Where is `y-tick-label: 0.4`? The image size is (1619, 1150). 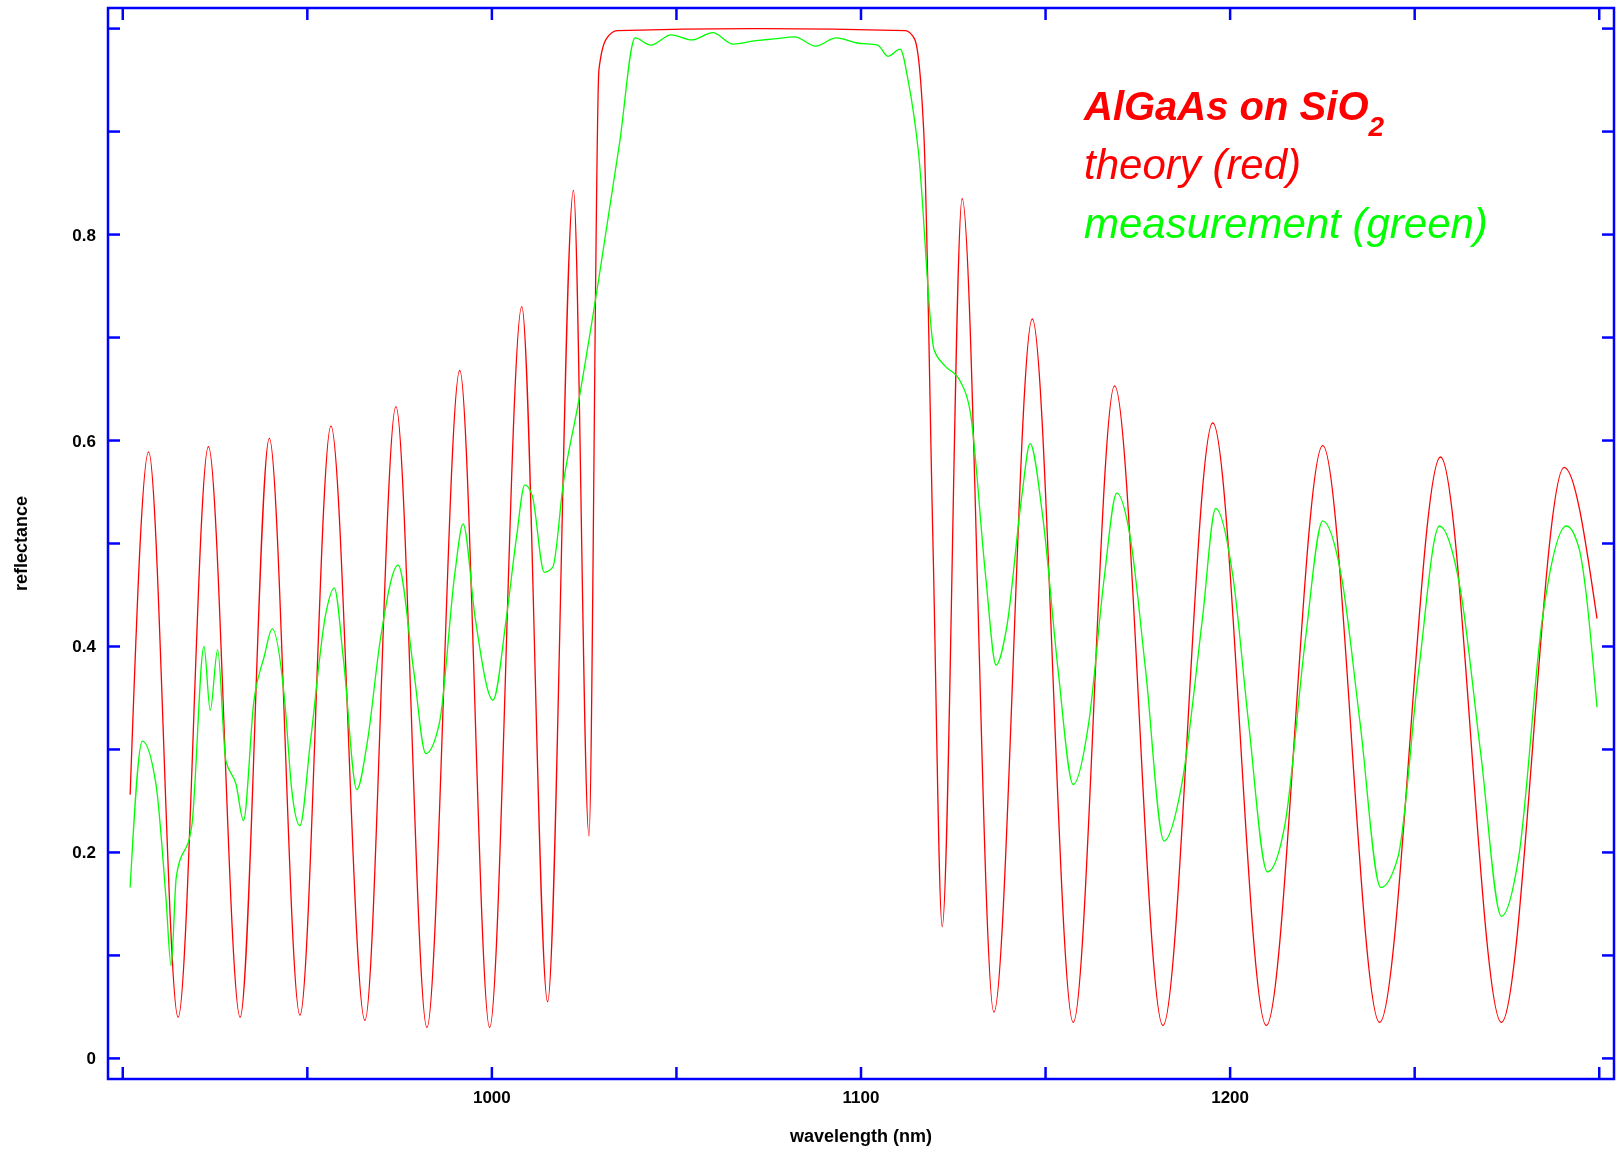
y-tick-label: 0.4 is located at coordinates (84, 647).